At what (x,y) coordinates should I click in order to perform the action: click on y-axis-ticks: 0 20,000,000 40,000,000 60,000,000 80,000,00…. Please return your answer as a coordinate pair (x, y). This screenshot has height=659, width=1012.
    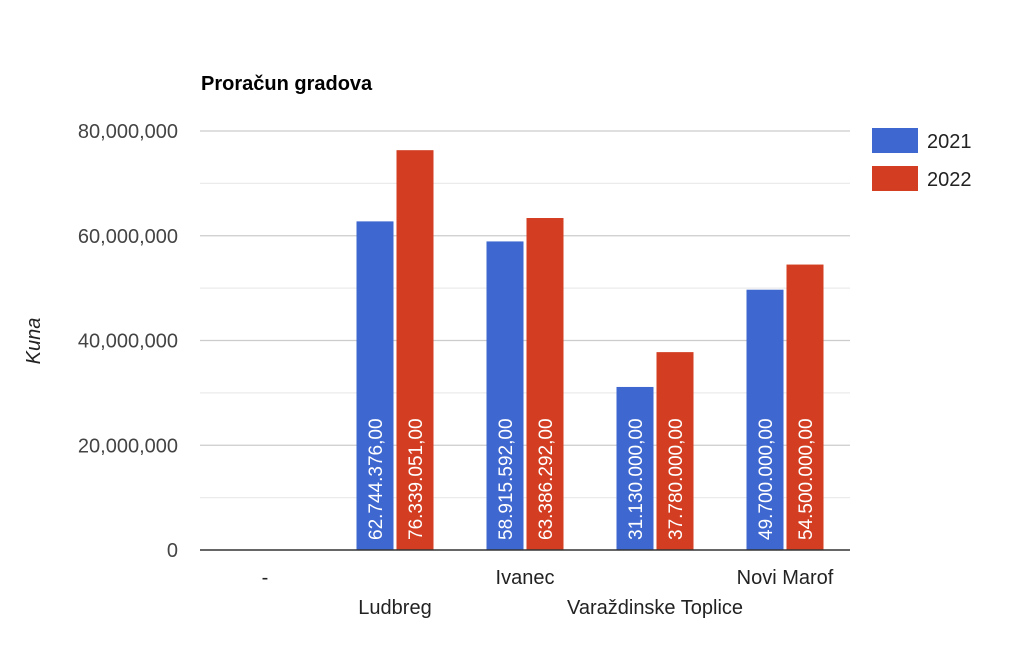
    Looking at the image, I should click on (128, 341).